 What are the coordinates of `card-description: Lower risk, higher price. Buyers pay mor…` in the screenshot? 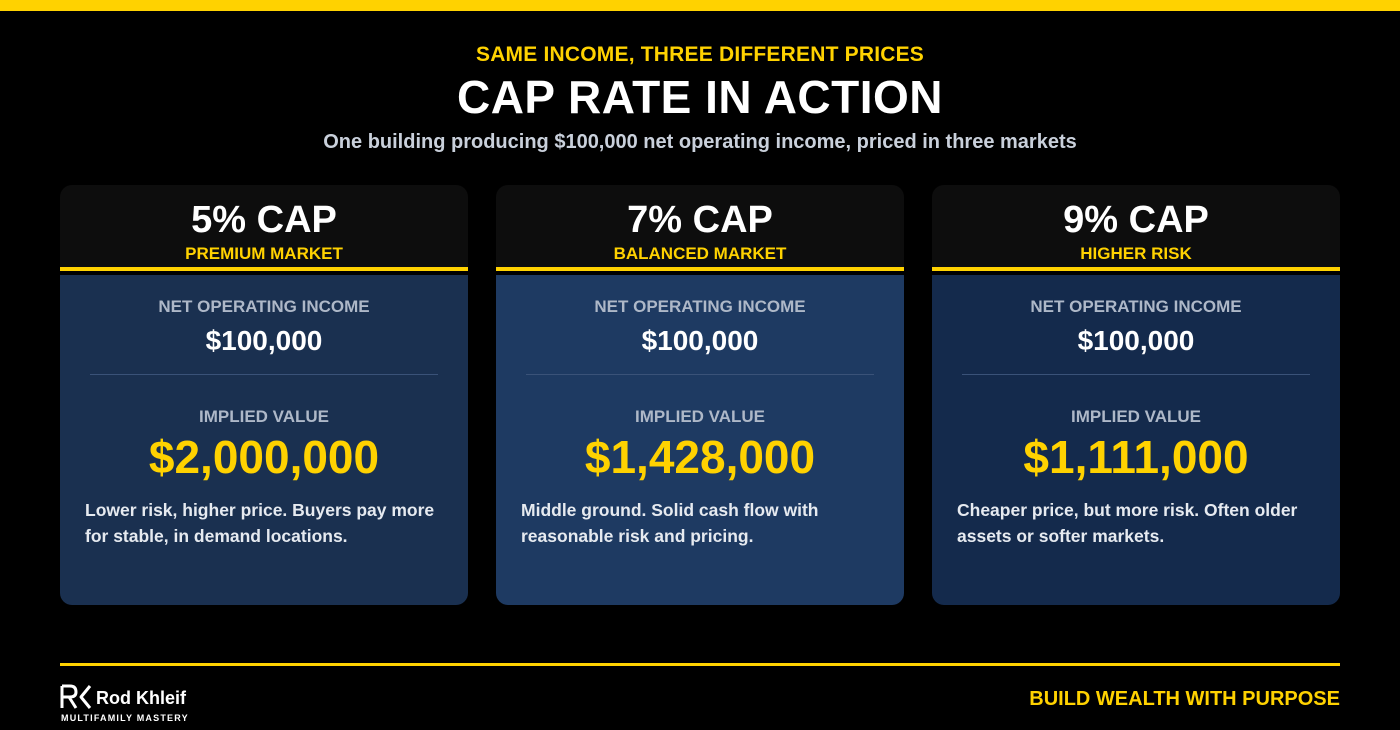 It's located at (260, 523).